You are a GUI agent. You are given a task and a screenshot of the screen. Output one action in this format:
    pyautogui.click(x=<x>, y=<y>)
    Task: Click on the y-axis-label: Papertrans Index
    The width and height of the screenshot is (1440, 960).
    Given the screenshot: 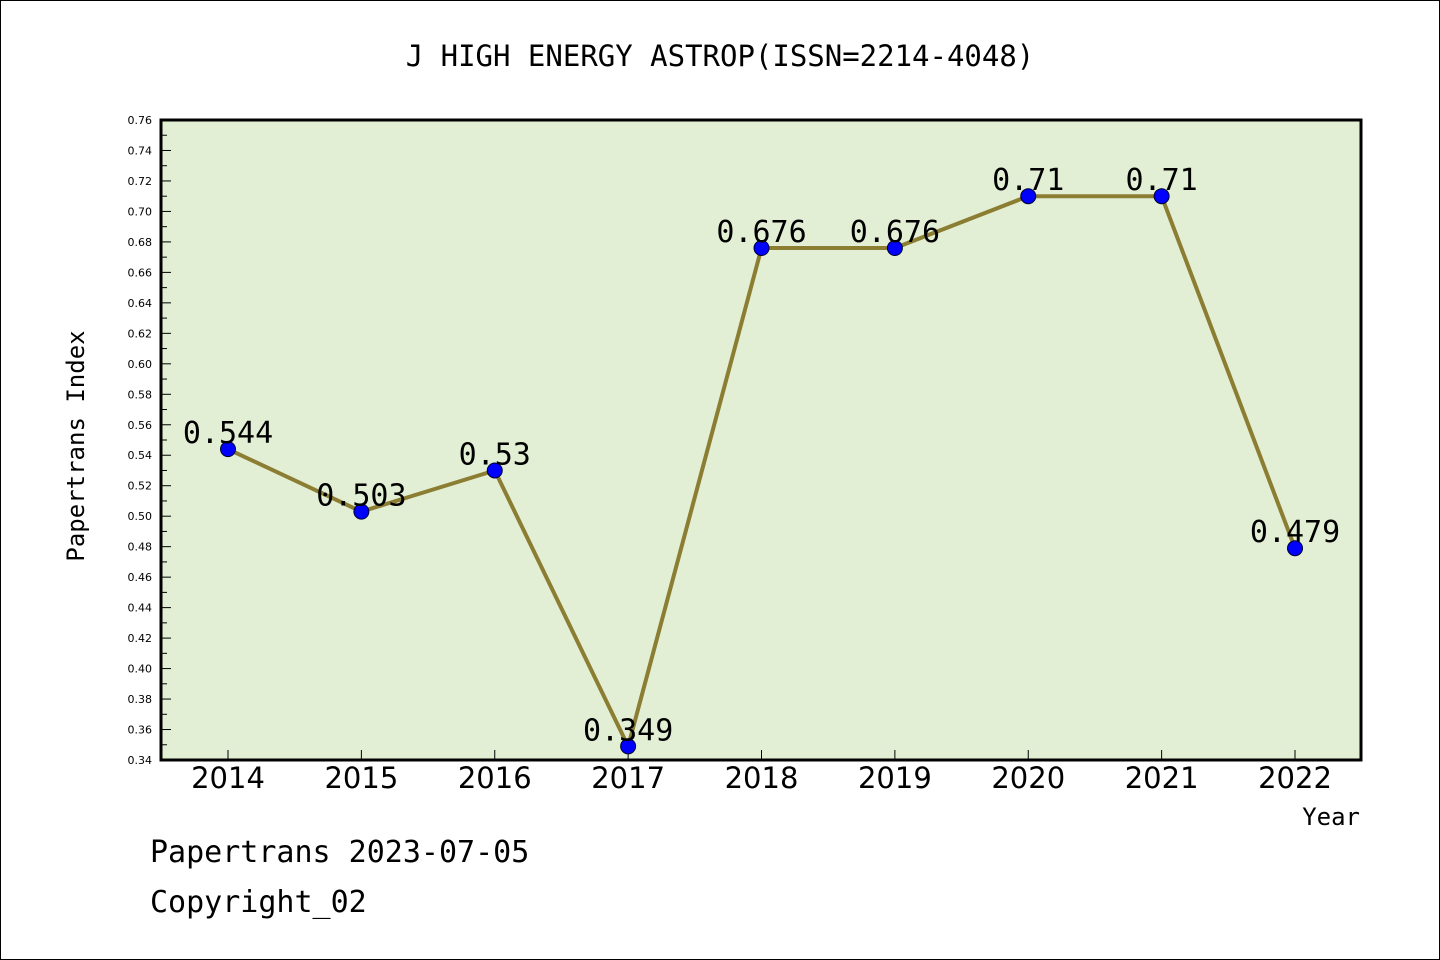 What is the action you would take?
    pyautogui.click(x=76, y=445)
    